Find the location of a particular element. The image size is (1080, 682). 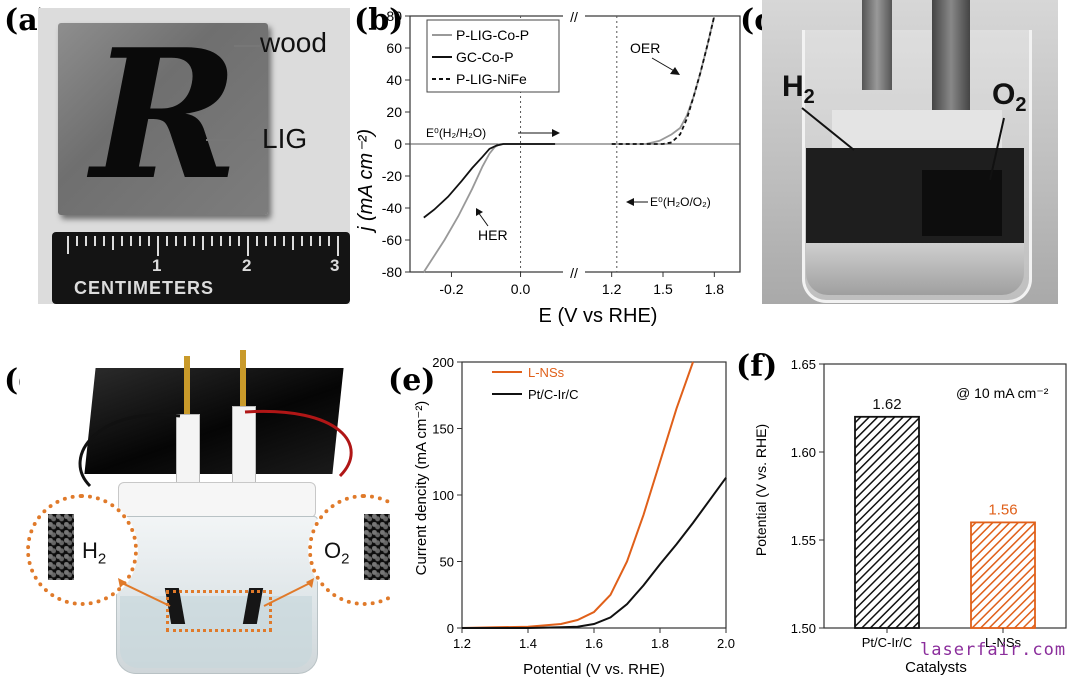

zoom-circle-o2: O2 is located at coordinates (349, 550).